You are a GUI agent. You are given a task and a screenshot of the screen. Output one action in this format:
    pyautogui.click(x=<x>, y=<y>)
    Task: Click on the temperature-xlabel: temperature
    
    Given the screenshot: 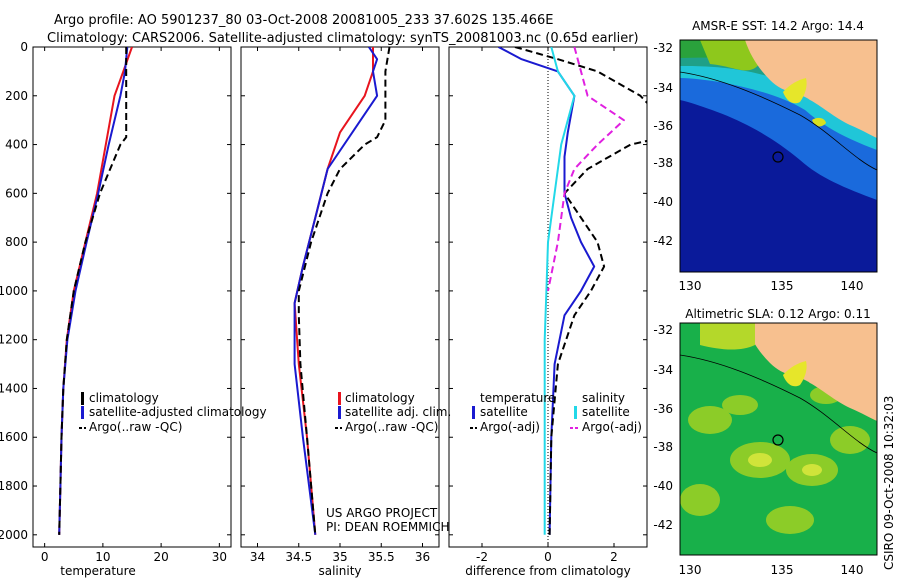 What is the action you would take?
    pyautogui.click(x=97, y=571)
    